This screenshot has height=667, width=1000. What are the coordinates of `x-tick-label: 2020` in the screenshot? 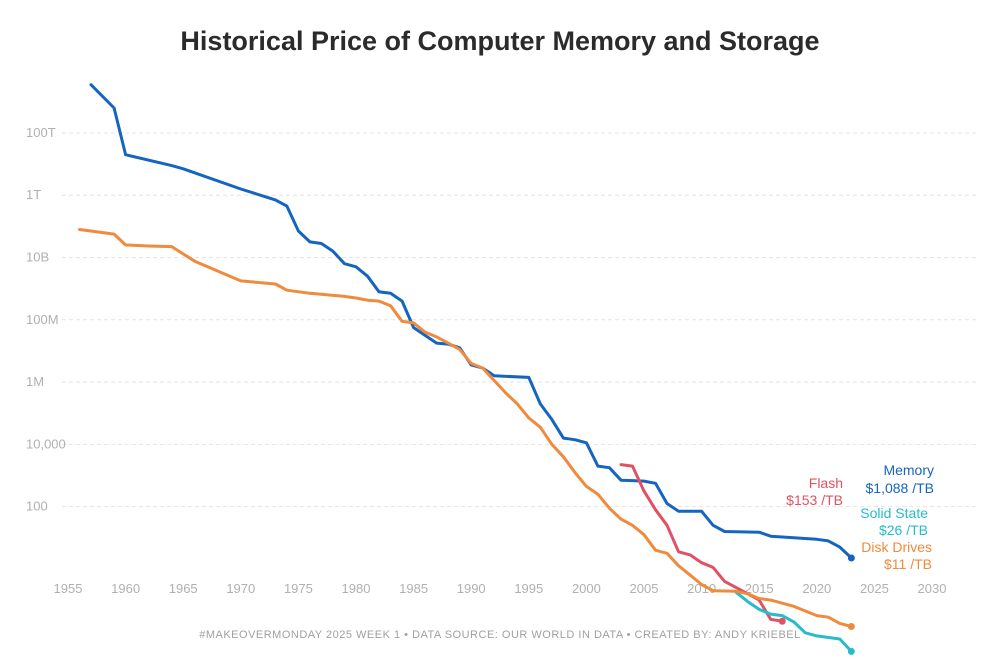 It's located at (816, 588).